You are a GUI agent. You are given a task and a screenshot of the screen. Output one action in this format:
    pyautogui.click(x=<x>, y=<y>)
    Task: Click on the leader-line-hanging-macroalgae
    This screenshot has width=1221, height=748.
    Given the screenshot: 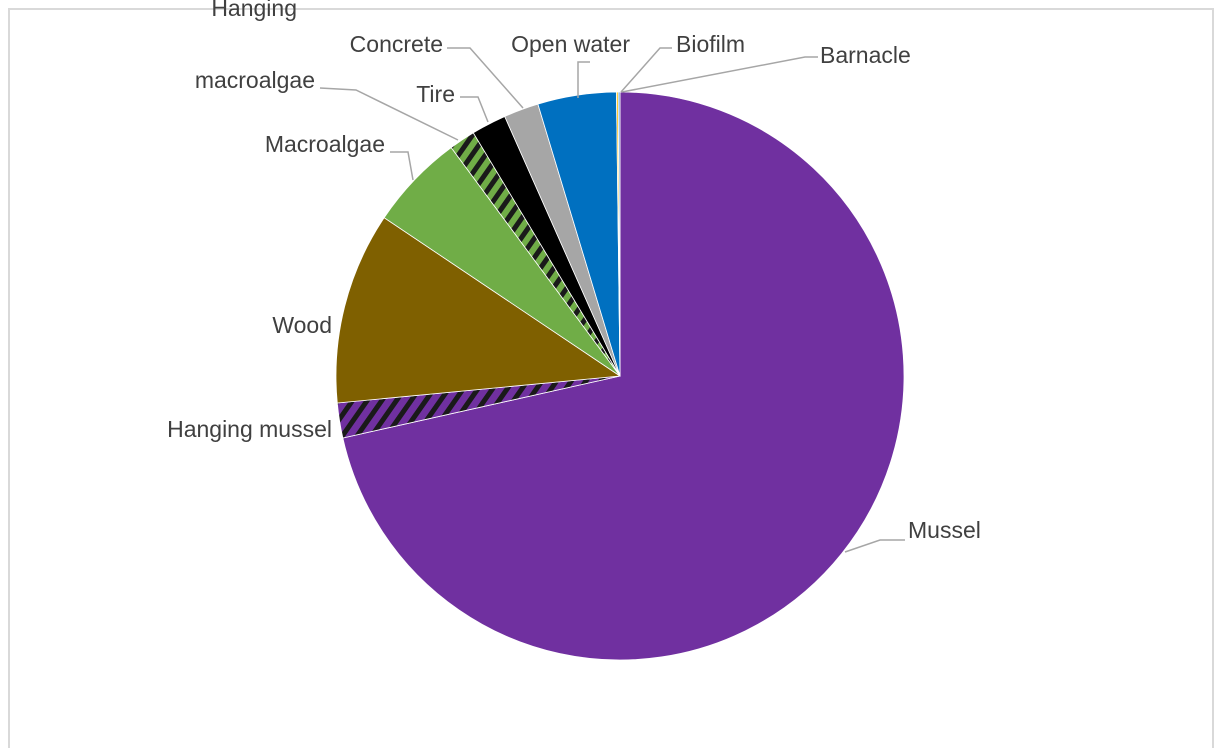 What is the action you would take?
    pyautogui.click(x=389, y=114)
    